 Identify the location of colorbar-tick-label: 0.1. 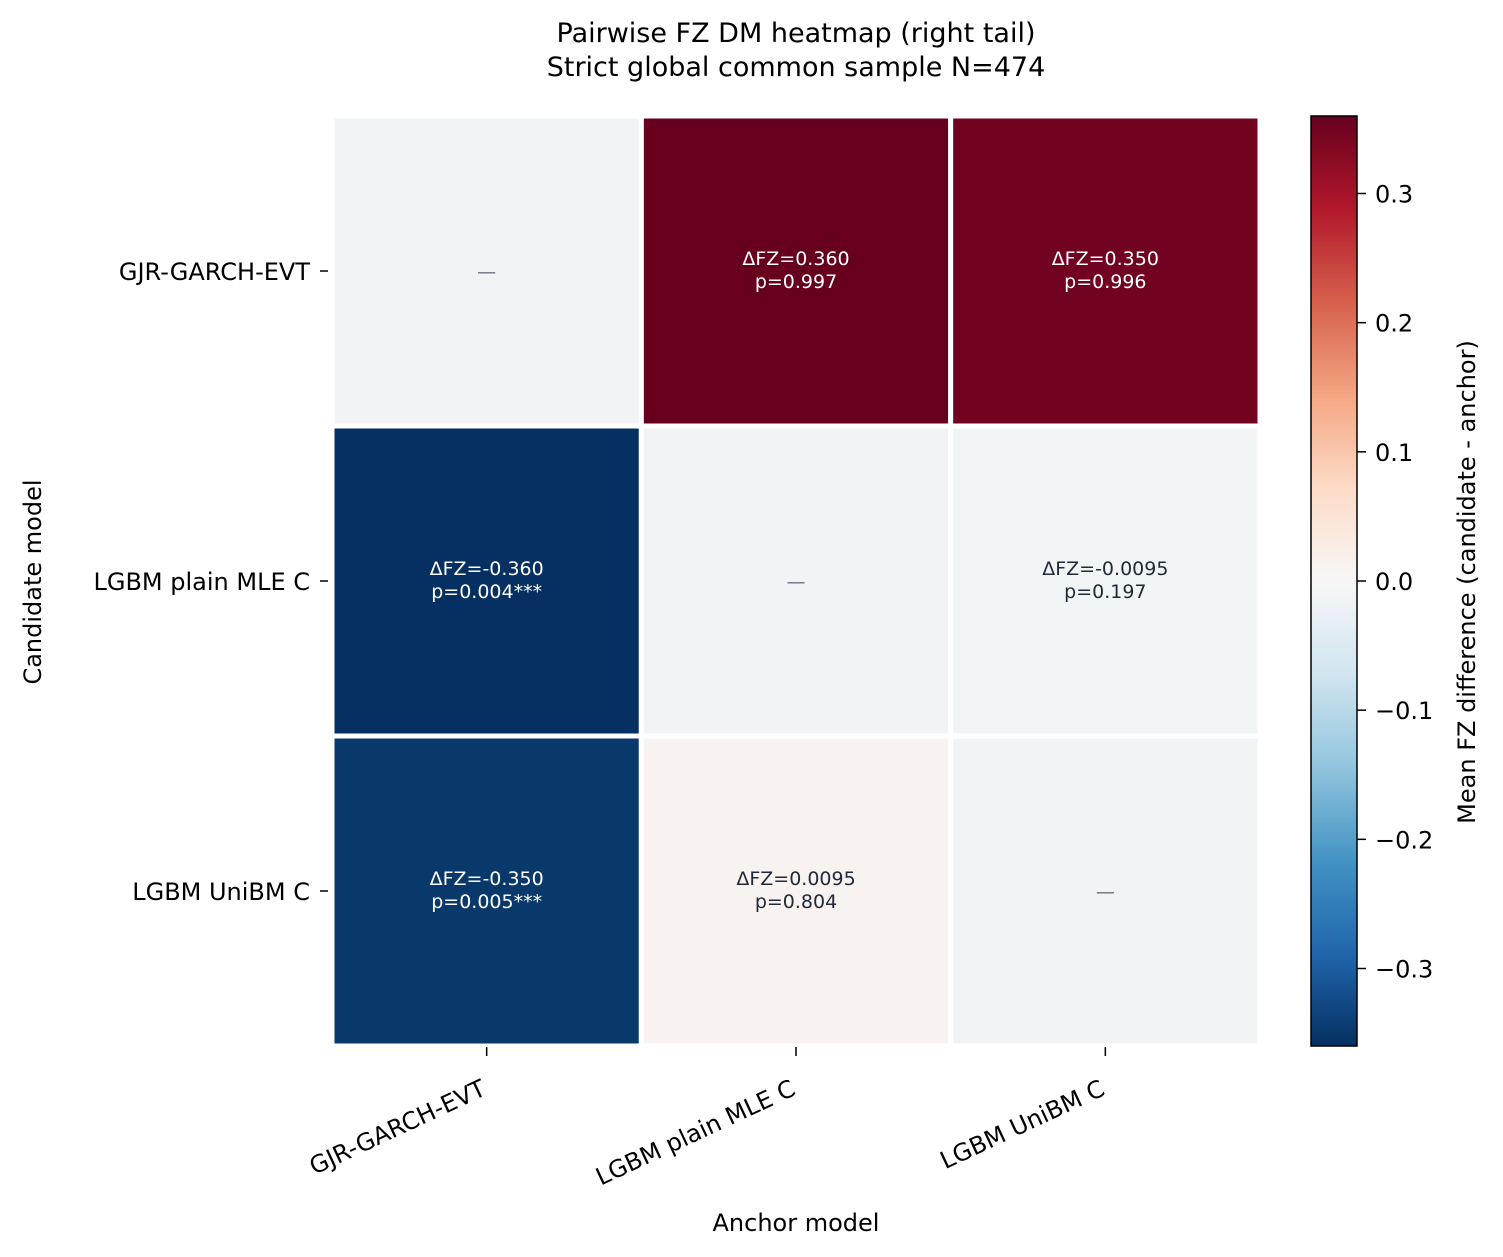
(1394, 453).